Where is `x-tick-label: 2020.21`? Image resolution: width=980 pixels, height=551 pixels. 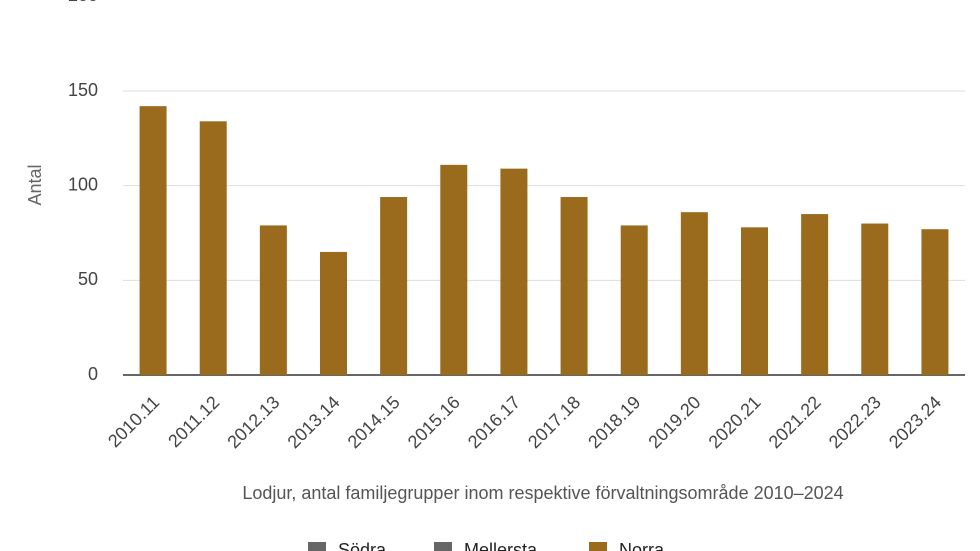
x-tick-label: 2020.21 is located at coordinates (735, 422).